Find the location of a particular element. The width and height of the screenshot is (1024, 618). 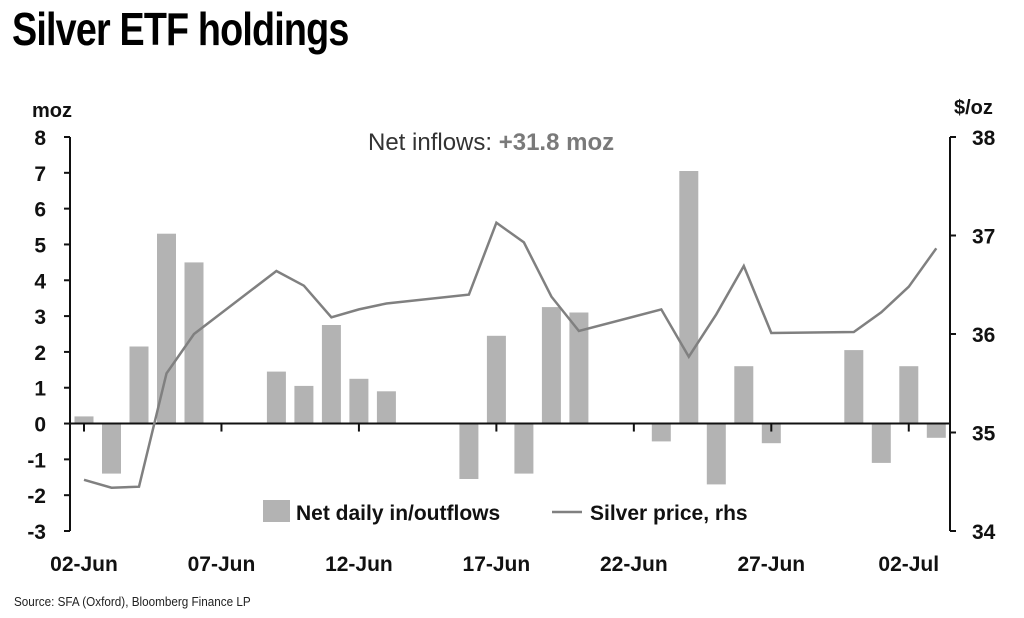

legend-bar-swatch is located at coordinates (276, 511).